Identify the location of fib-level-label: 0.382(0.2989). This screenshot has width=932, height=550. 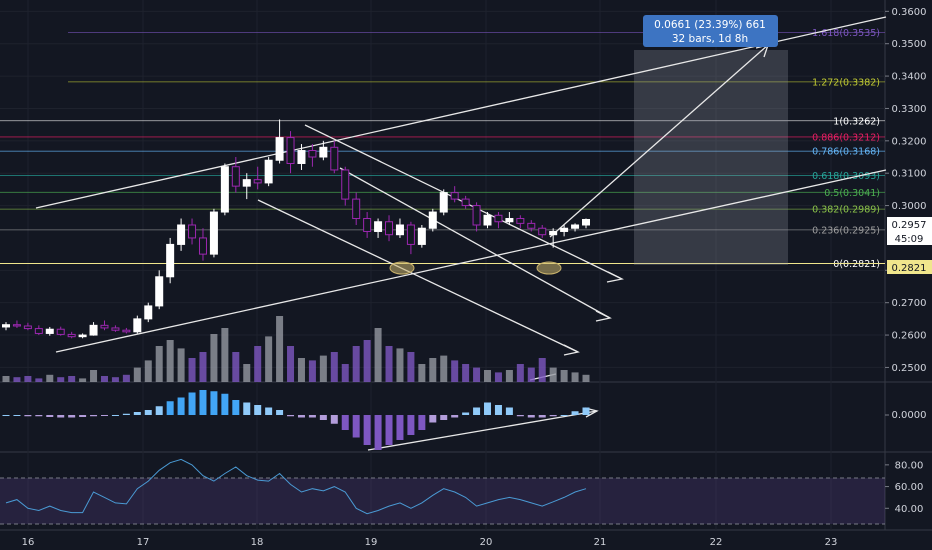
(846, 210).